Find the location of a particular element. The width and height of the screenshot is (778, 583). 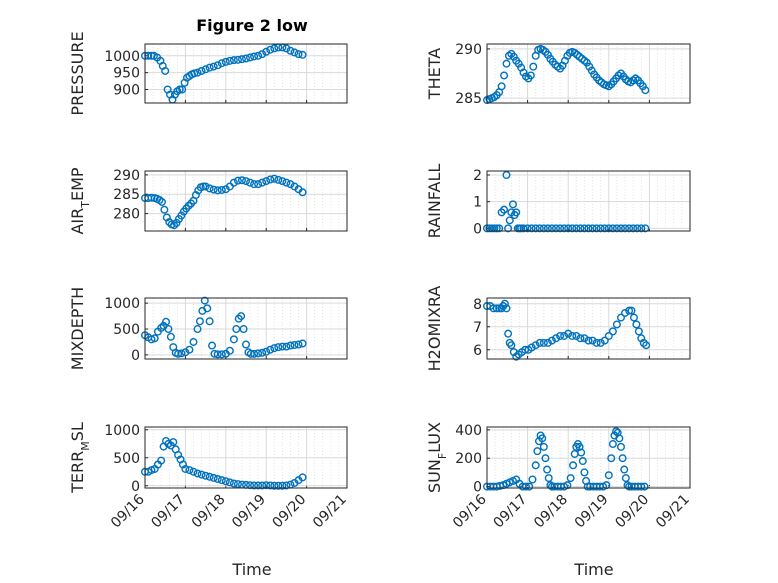

y-tick-label: 285 is located at coordinates (468, 99).